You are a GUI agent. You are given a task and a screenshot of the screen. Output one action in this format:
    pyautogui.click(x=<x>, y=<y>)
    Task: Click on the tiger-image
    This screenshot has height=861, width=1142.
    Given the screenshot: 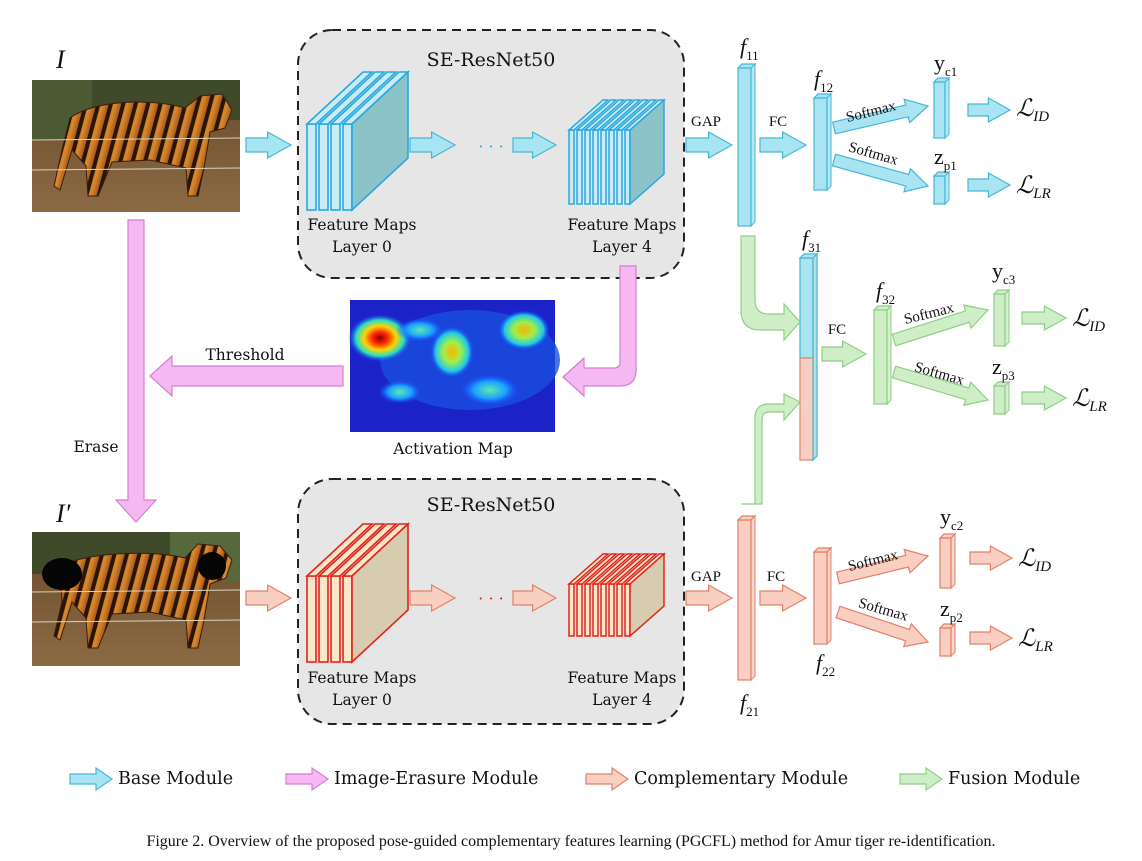 What is the action you would take?
    pyautogui.click(x=136, y=146)
    